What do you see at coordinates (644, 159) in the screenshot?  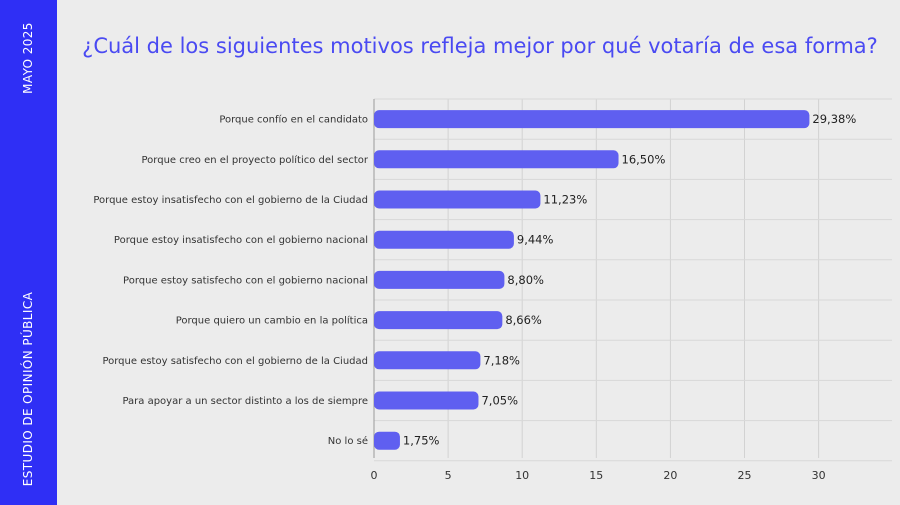 I see `data-label: 16,50%` at bounding box center [644, 159].